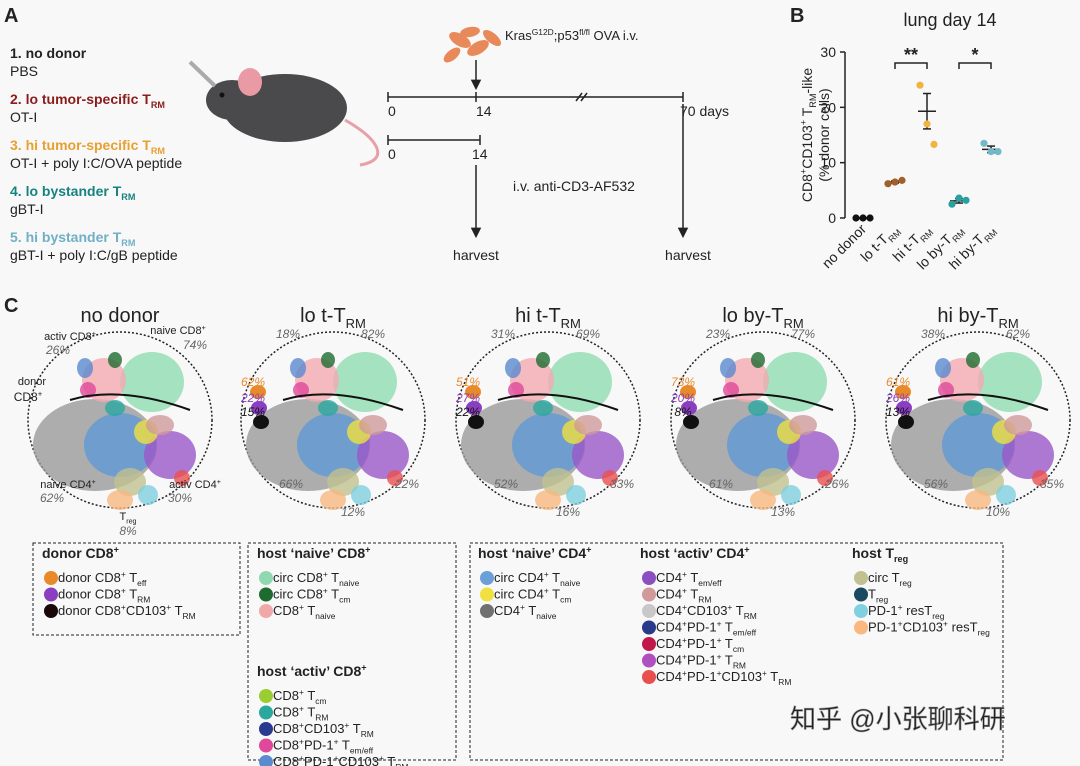 Image resolution: width=1080 pixels, height=766 pixels. Describe the element at coordinates (538, 316) in the screenshot. I see `text-segment: hi t-T` at that location.